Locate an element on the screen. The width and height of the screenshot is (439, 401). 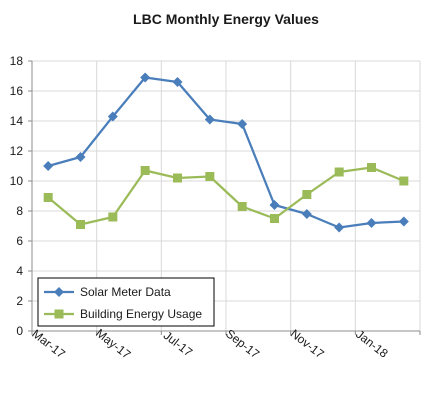
x-tick-label: Jul-17 is located at coordinates (178, 343).